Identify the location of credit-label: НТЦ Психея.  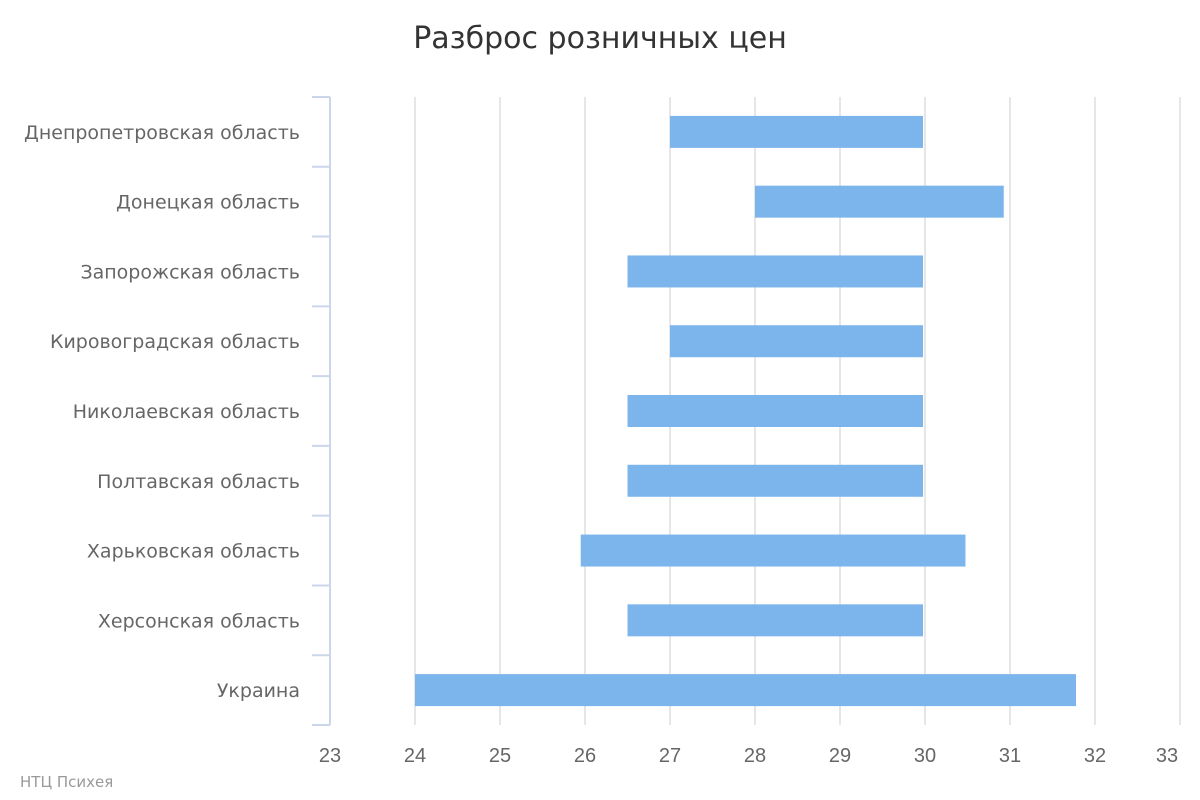
(67, 782).